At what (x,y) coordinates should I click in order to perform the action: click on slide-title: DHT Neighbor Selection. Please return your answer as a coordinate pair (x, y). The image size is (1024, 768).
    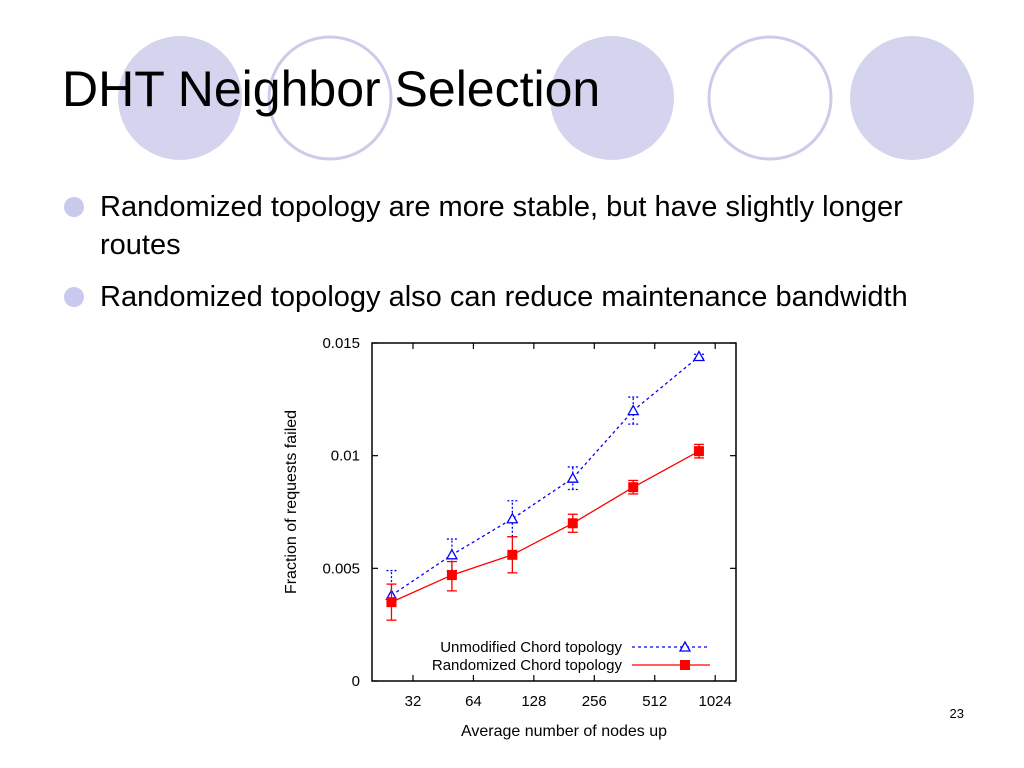
    Looking at the image, I should click on (331, 89).